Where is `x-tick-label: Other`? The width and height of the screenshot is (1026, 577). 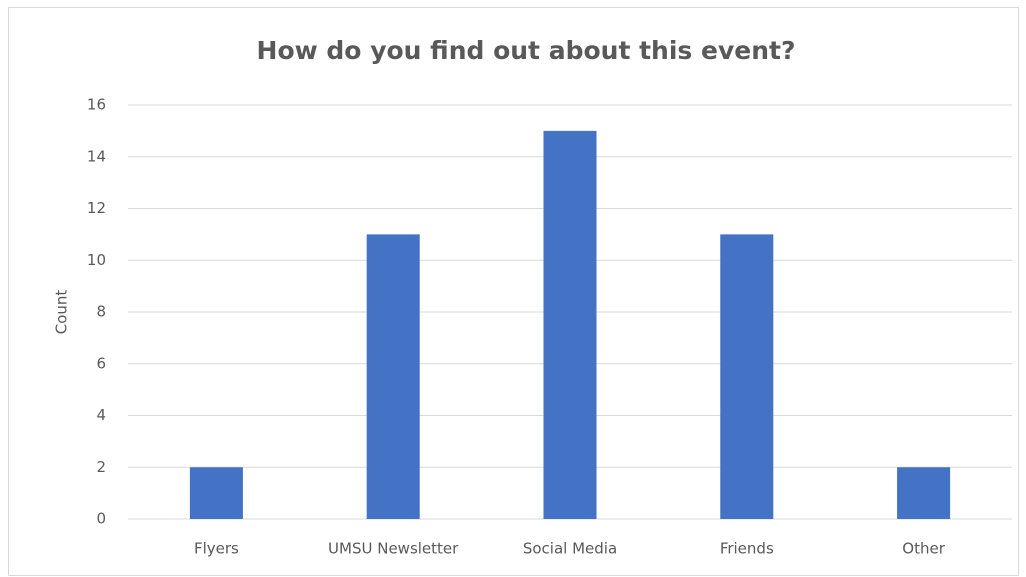 x-tick-label: Other is located at coordinates (923, 549).